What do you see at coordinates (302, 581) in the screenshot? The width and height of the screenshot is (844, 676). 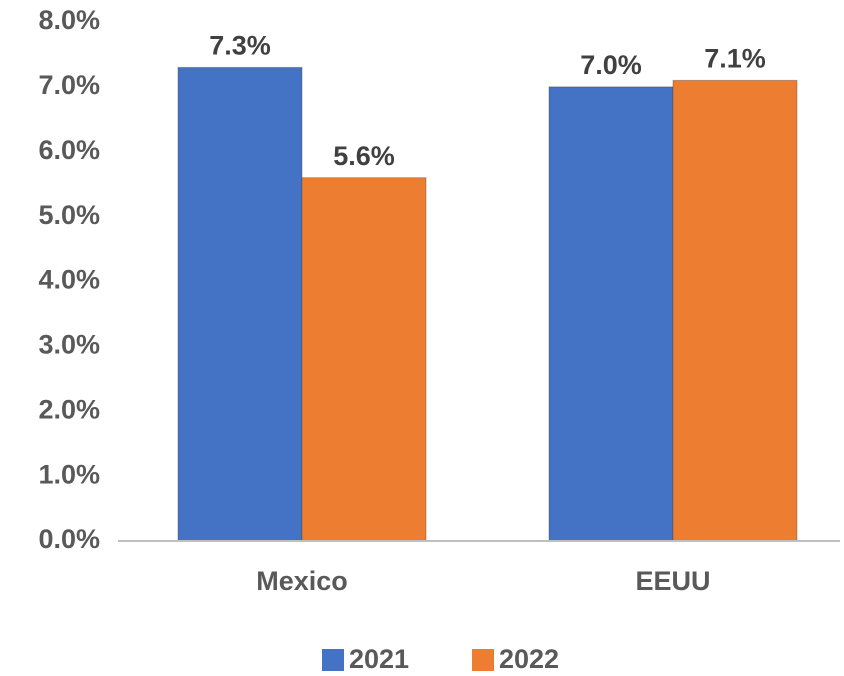 I see `x-tick-label: Mexico` at bounding box center [302, 581].